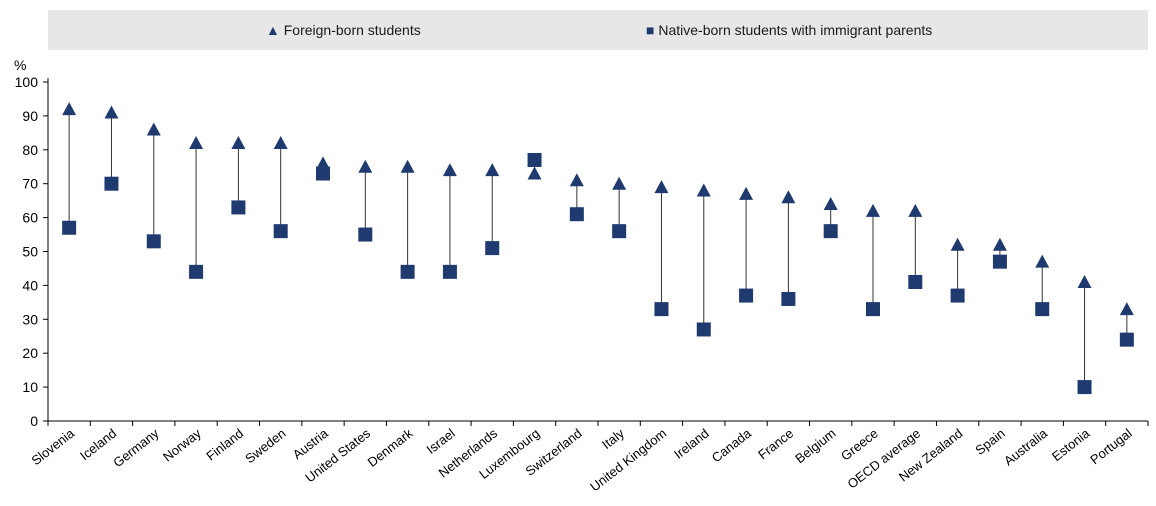  Describe the element at coordinates (34, 421) in the screenshot. I see `y-tick-label: 0` at that location.